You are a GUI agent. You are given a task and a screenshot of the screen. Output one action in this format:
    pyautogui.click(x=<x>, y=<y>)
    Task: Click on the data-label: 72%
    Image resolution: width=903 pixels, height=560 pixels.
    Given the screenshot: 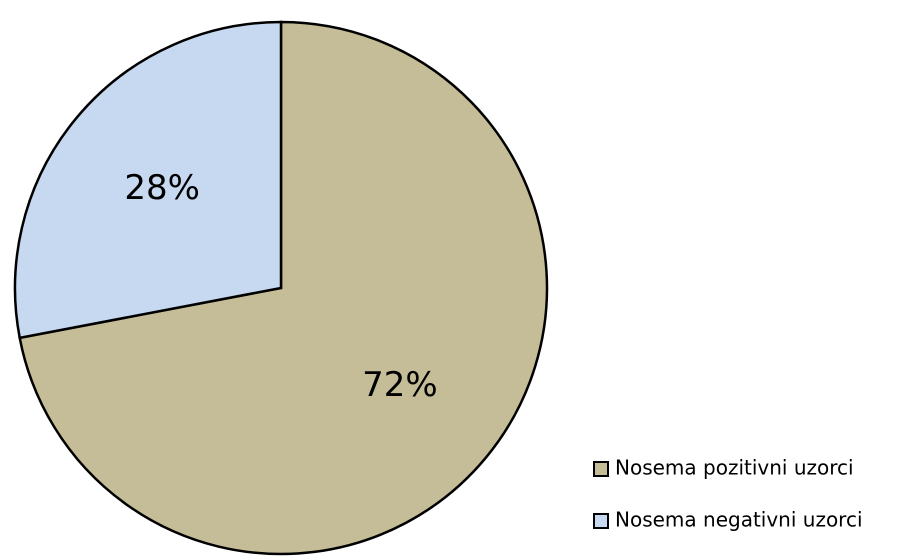 What is the action you would take?
    pyautogui.click(x=400, y=385)
    